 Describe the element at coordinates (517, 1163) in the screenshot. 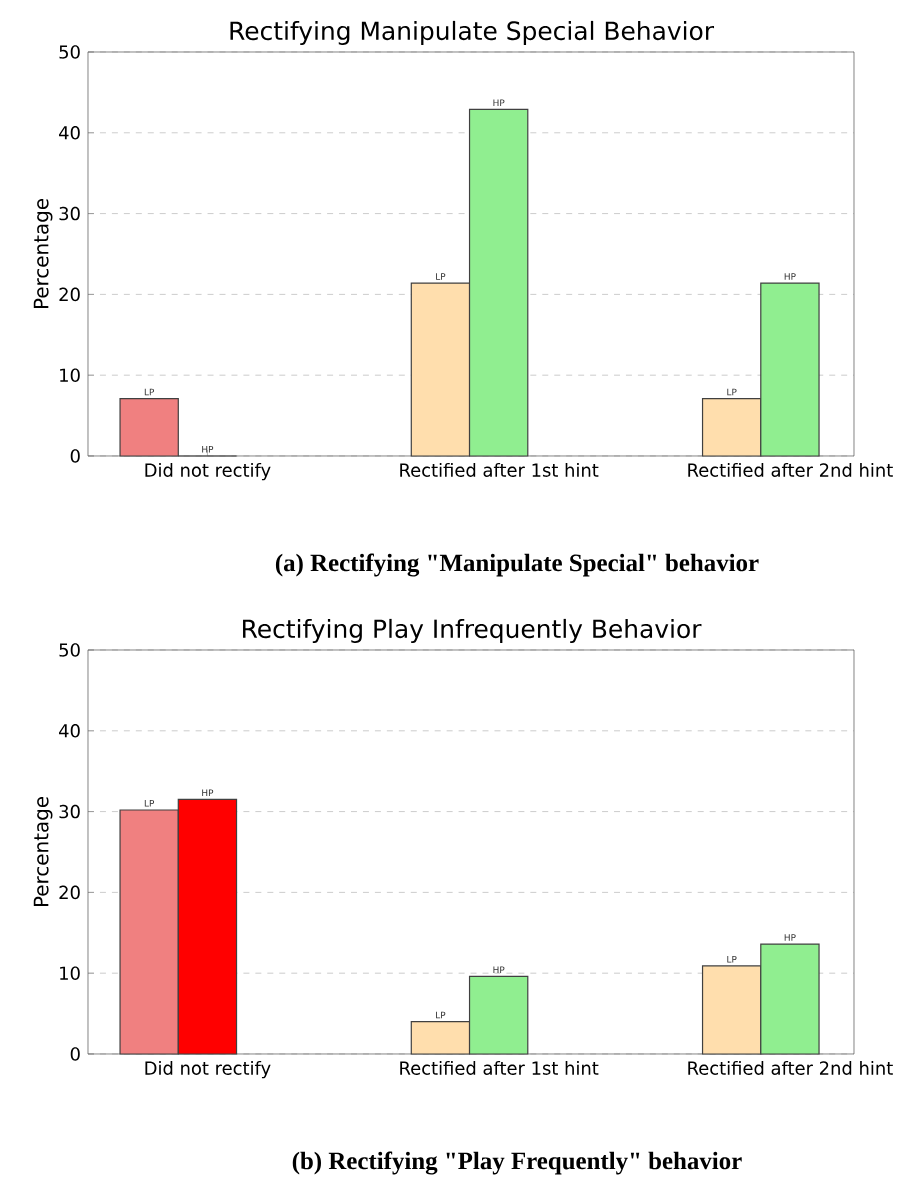

I see `text: (b) Rectifying "Play Frequently" behavior` at that location.